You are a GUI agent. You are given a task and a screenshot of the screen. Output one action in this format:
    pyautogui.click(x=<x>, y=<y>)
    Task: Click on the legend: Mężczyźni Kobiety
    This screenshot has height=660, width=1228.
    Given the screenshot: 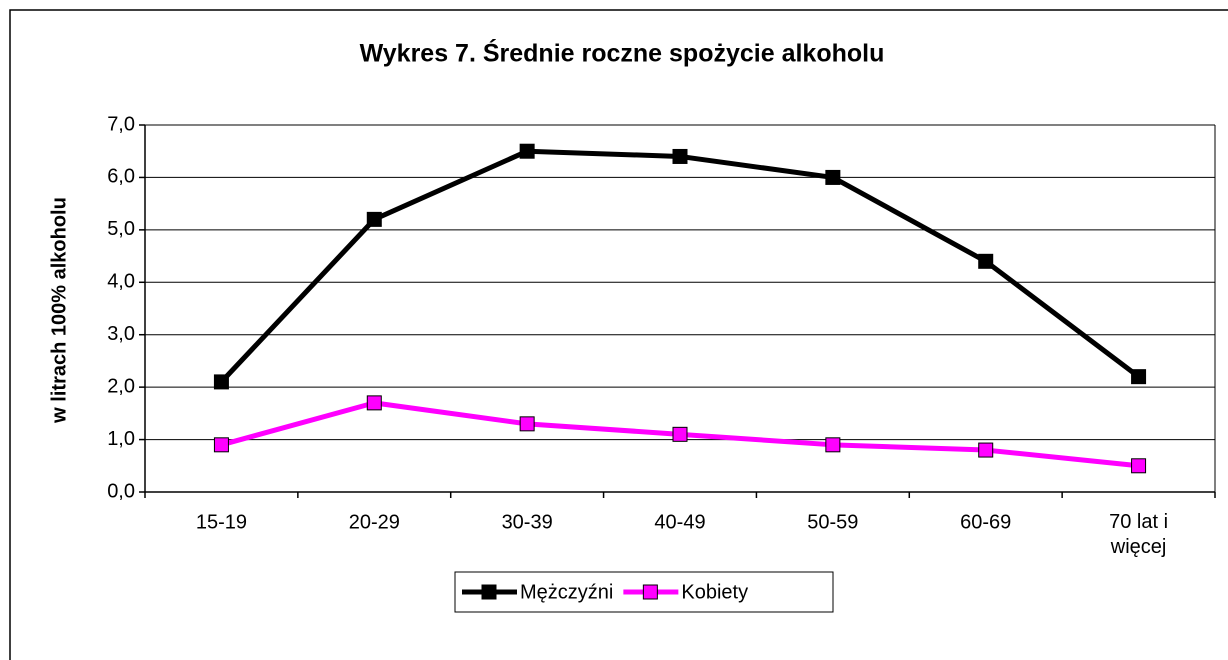 What is the action you would take?
    pyautogui.click(x=644, y=592)
    